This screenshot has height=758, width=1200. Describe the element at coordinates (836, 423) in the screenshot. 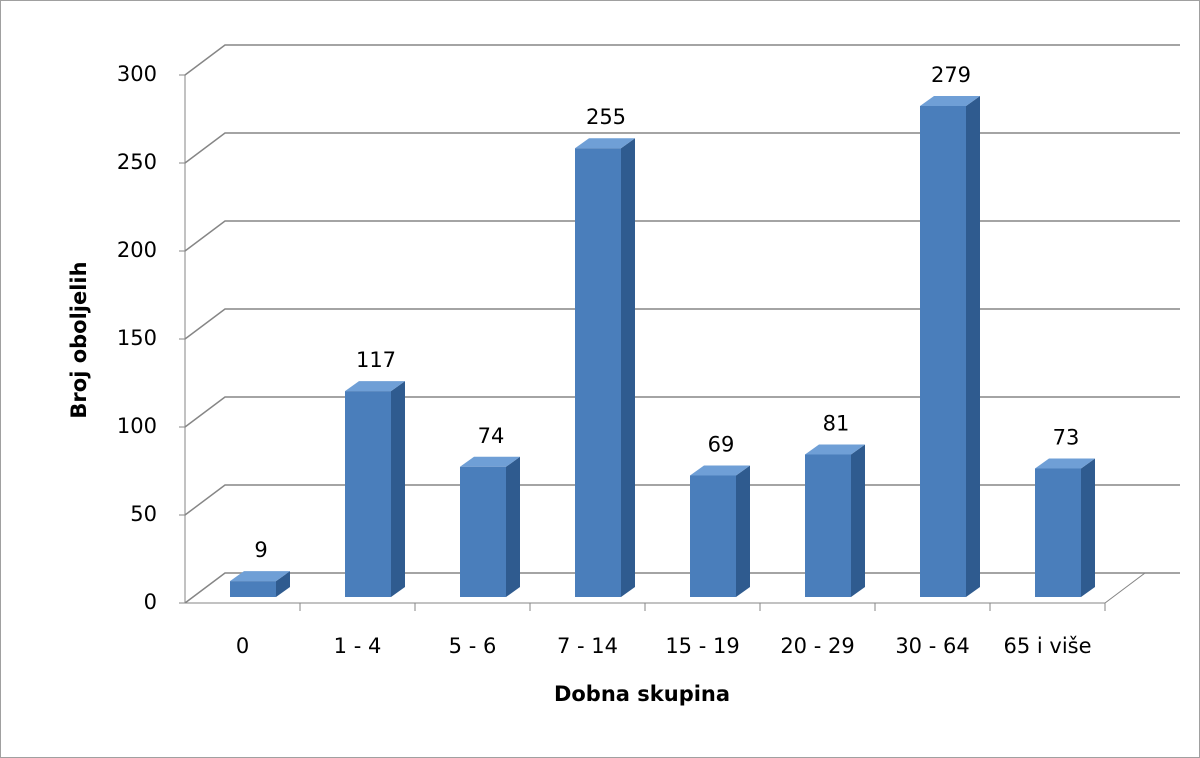

I see `value-label: 81` at that location.